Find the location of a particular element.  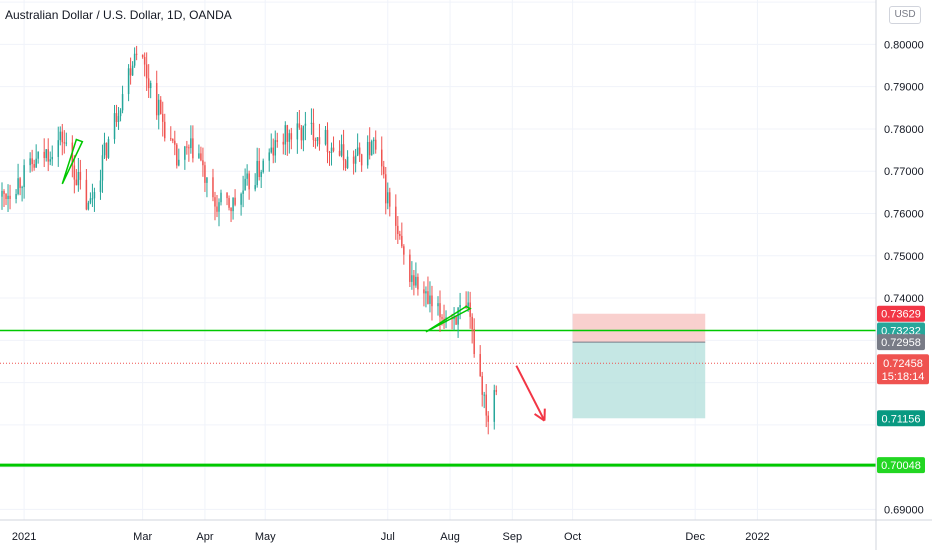

currency-button: USD is located at coordinates (905, 15).